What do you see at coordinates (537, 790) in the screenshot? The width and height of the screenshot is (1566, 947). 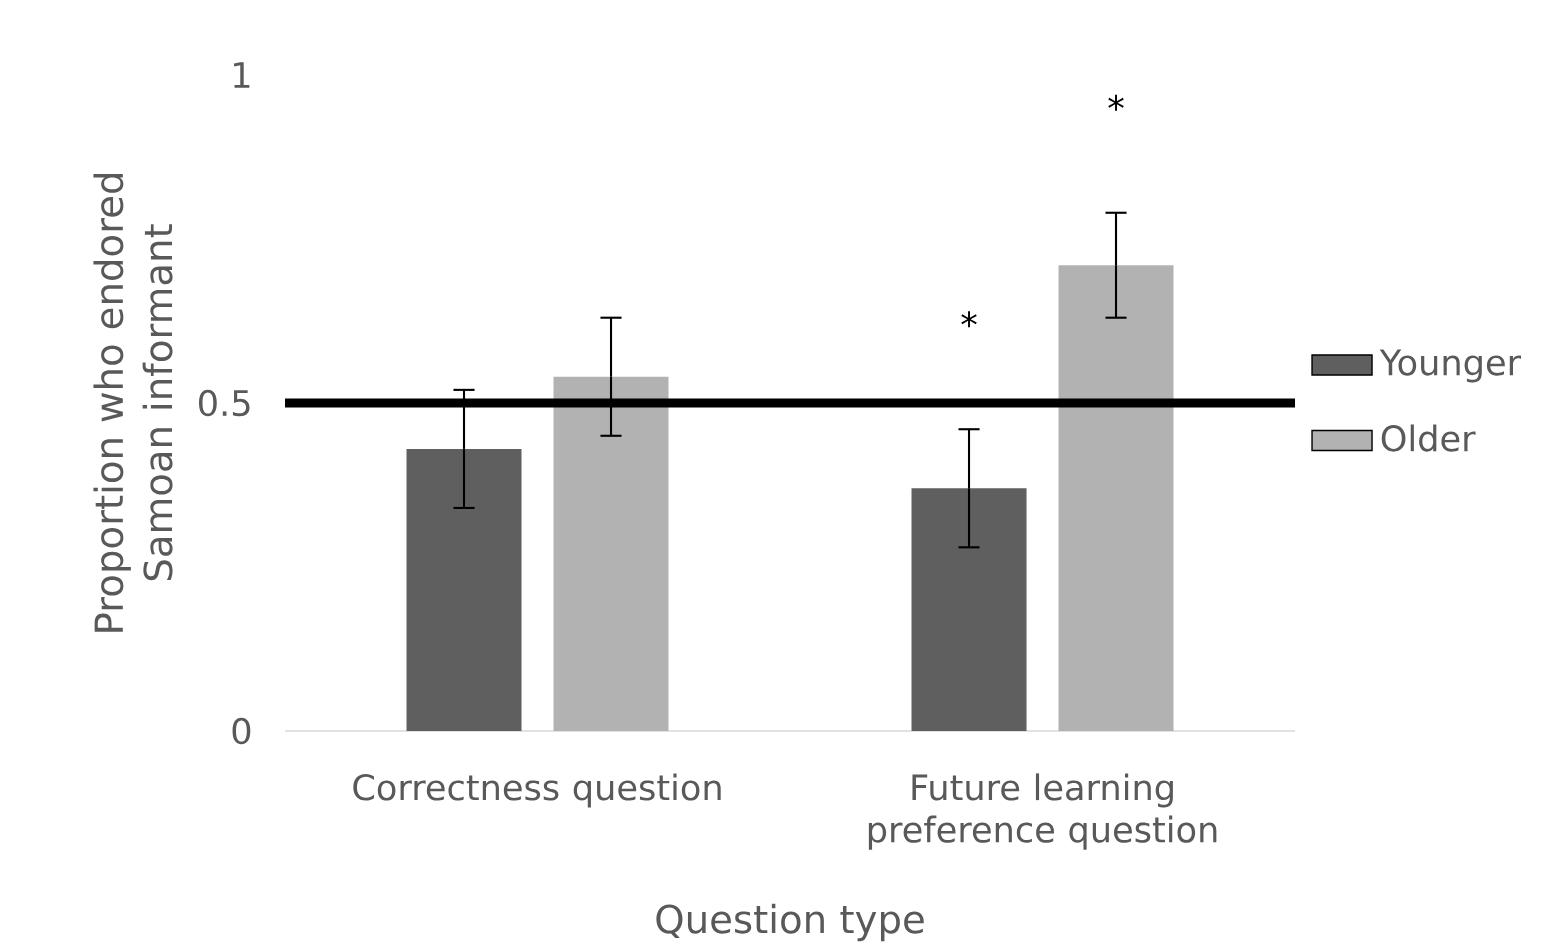 I see `x-tick-label: Correctness question` at bounding box center [537, 790].